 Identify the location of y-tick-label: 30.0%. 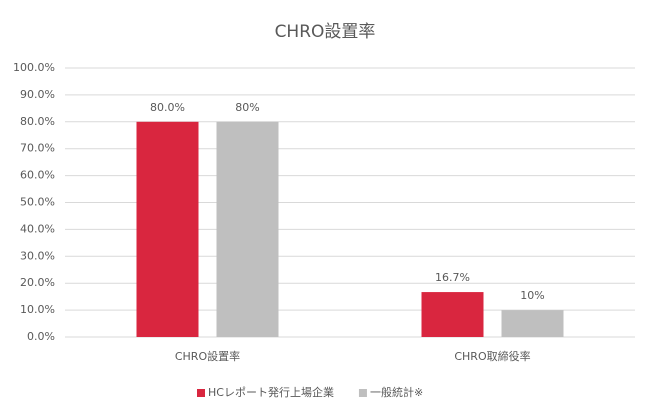
(37, 255).